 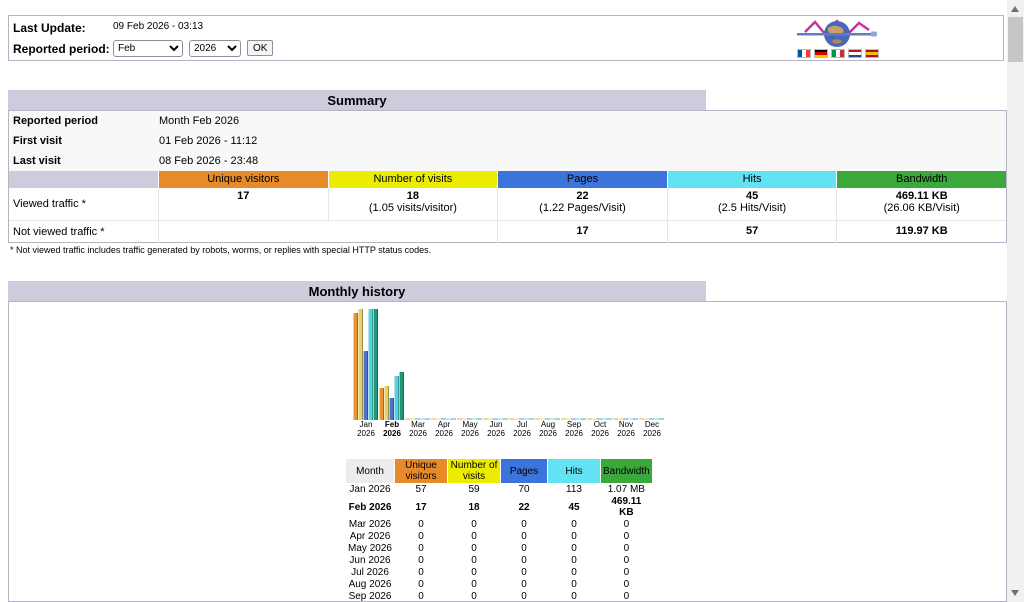 What do you see at coordinates (474, 471) in the screenshot?
I see `monthly-table-header-2: Number of visits` at bounding box center [474, 471].